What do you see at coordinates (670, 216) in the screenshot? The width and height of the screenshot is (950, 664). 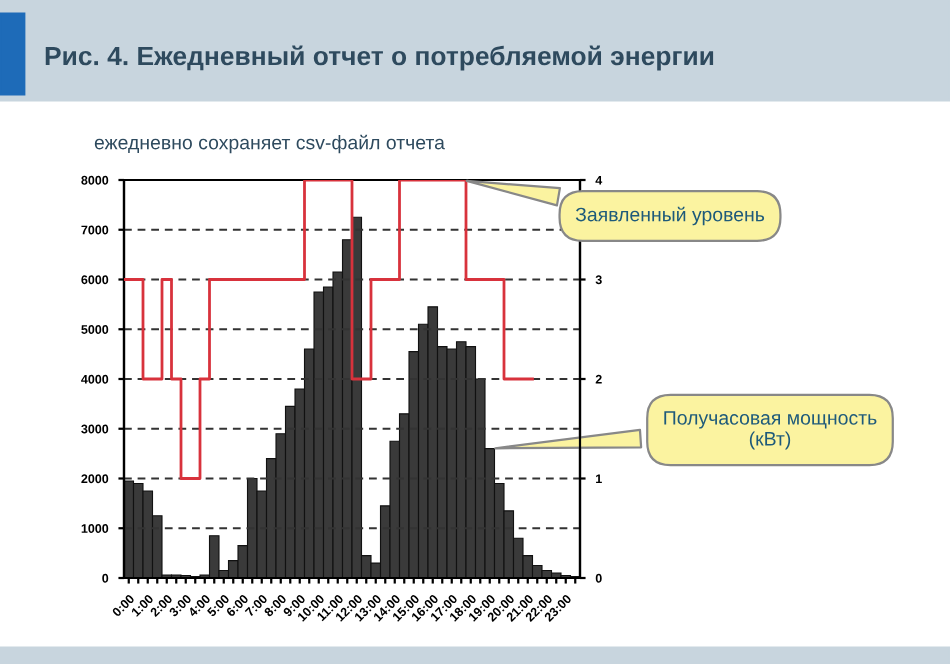 I see `text: Заявленный уровень` at bounding box center [670, 216].